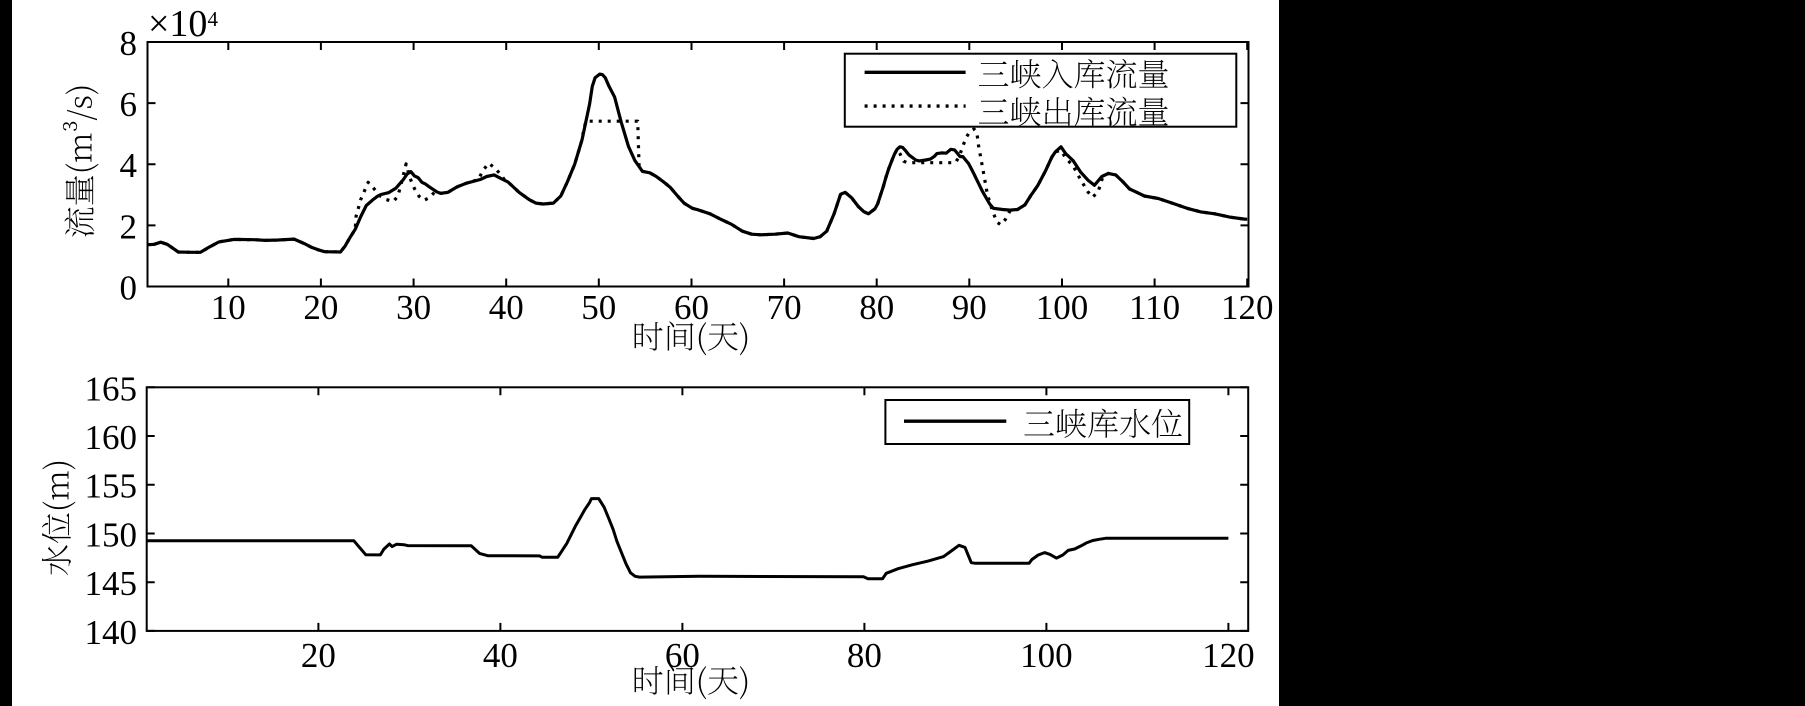  Describe the element at coordinates (691, 307) in the screenshot. I see `svg-text: 60` at that location.